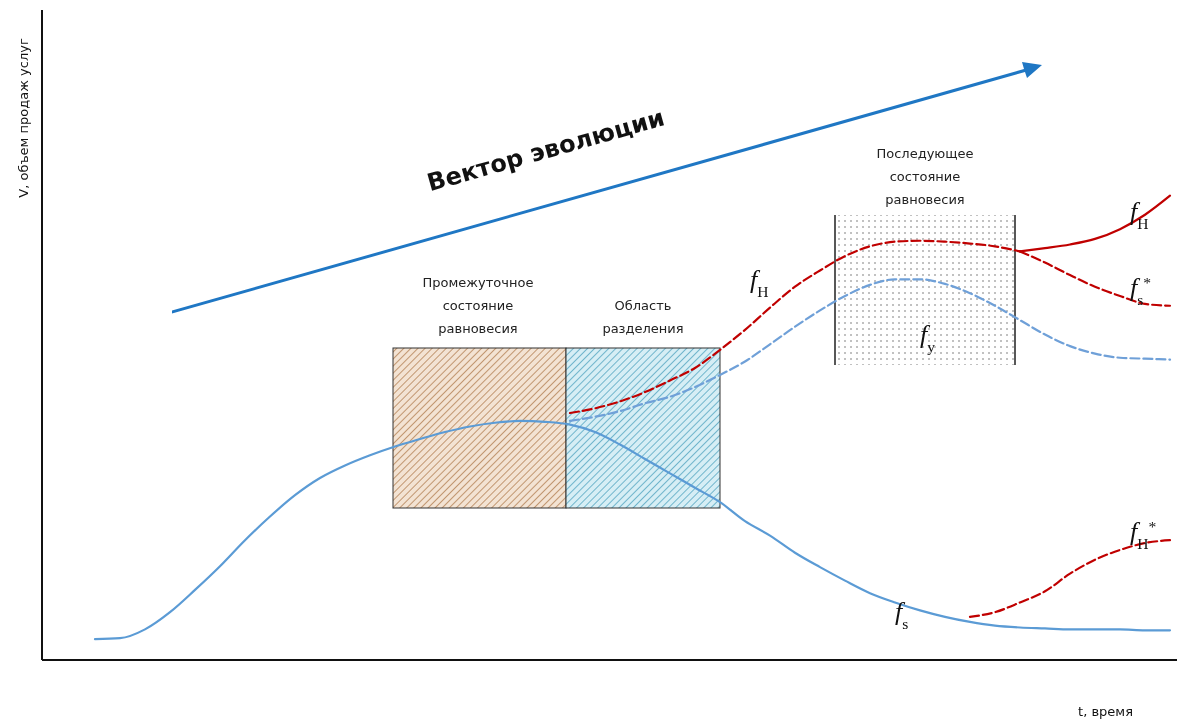 Image resolution: width=1186 pixels, height=728 pixels. Describe the element at coordinates (478, 305) in the screenshot. I see `annotation: Промежуточное состояние равновесия` at that location.